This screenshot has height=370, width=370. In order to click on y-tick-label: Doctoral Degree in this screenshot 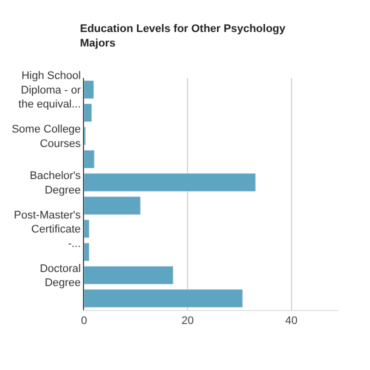, I will do `click(60, 276)`.